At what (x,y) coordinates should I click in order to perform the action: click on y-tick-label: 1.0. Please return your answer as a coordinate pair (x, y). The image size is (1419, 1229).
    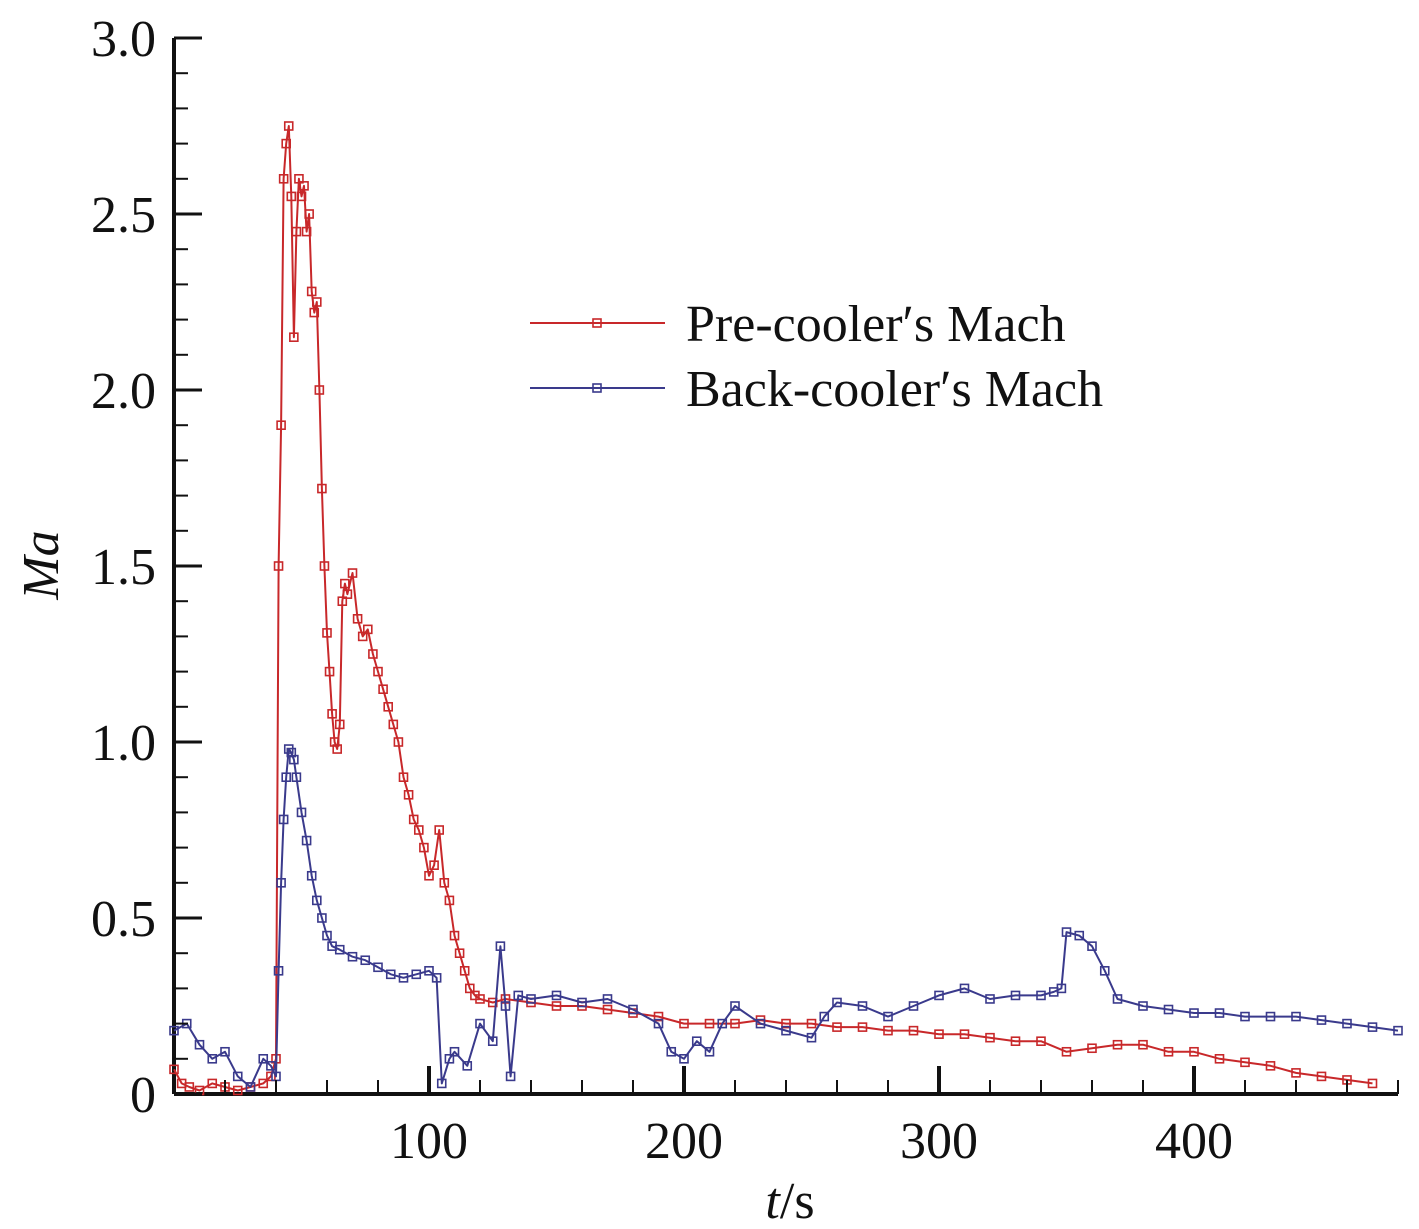
    Looking at the image, I should click on (123, 743).